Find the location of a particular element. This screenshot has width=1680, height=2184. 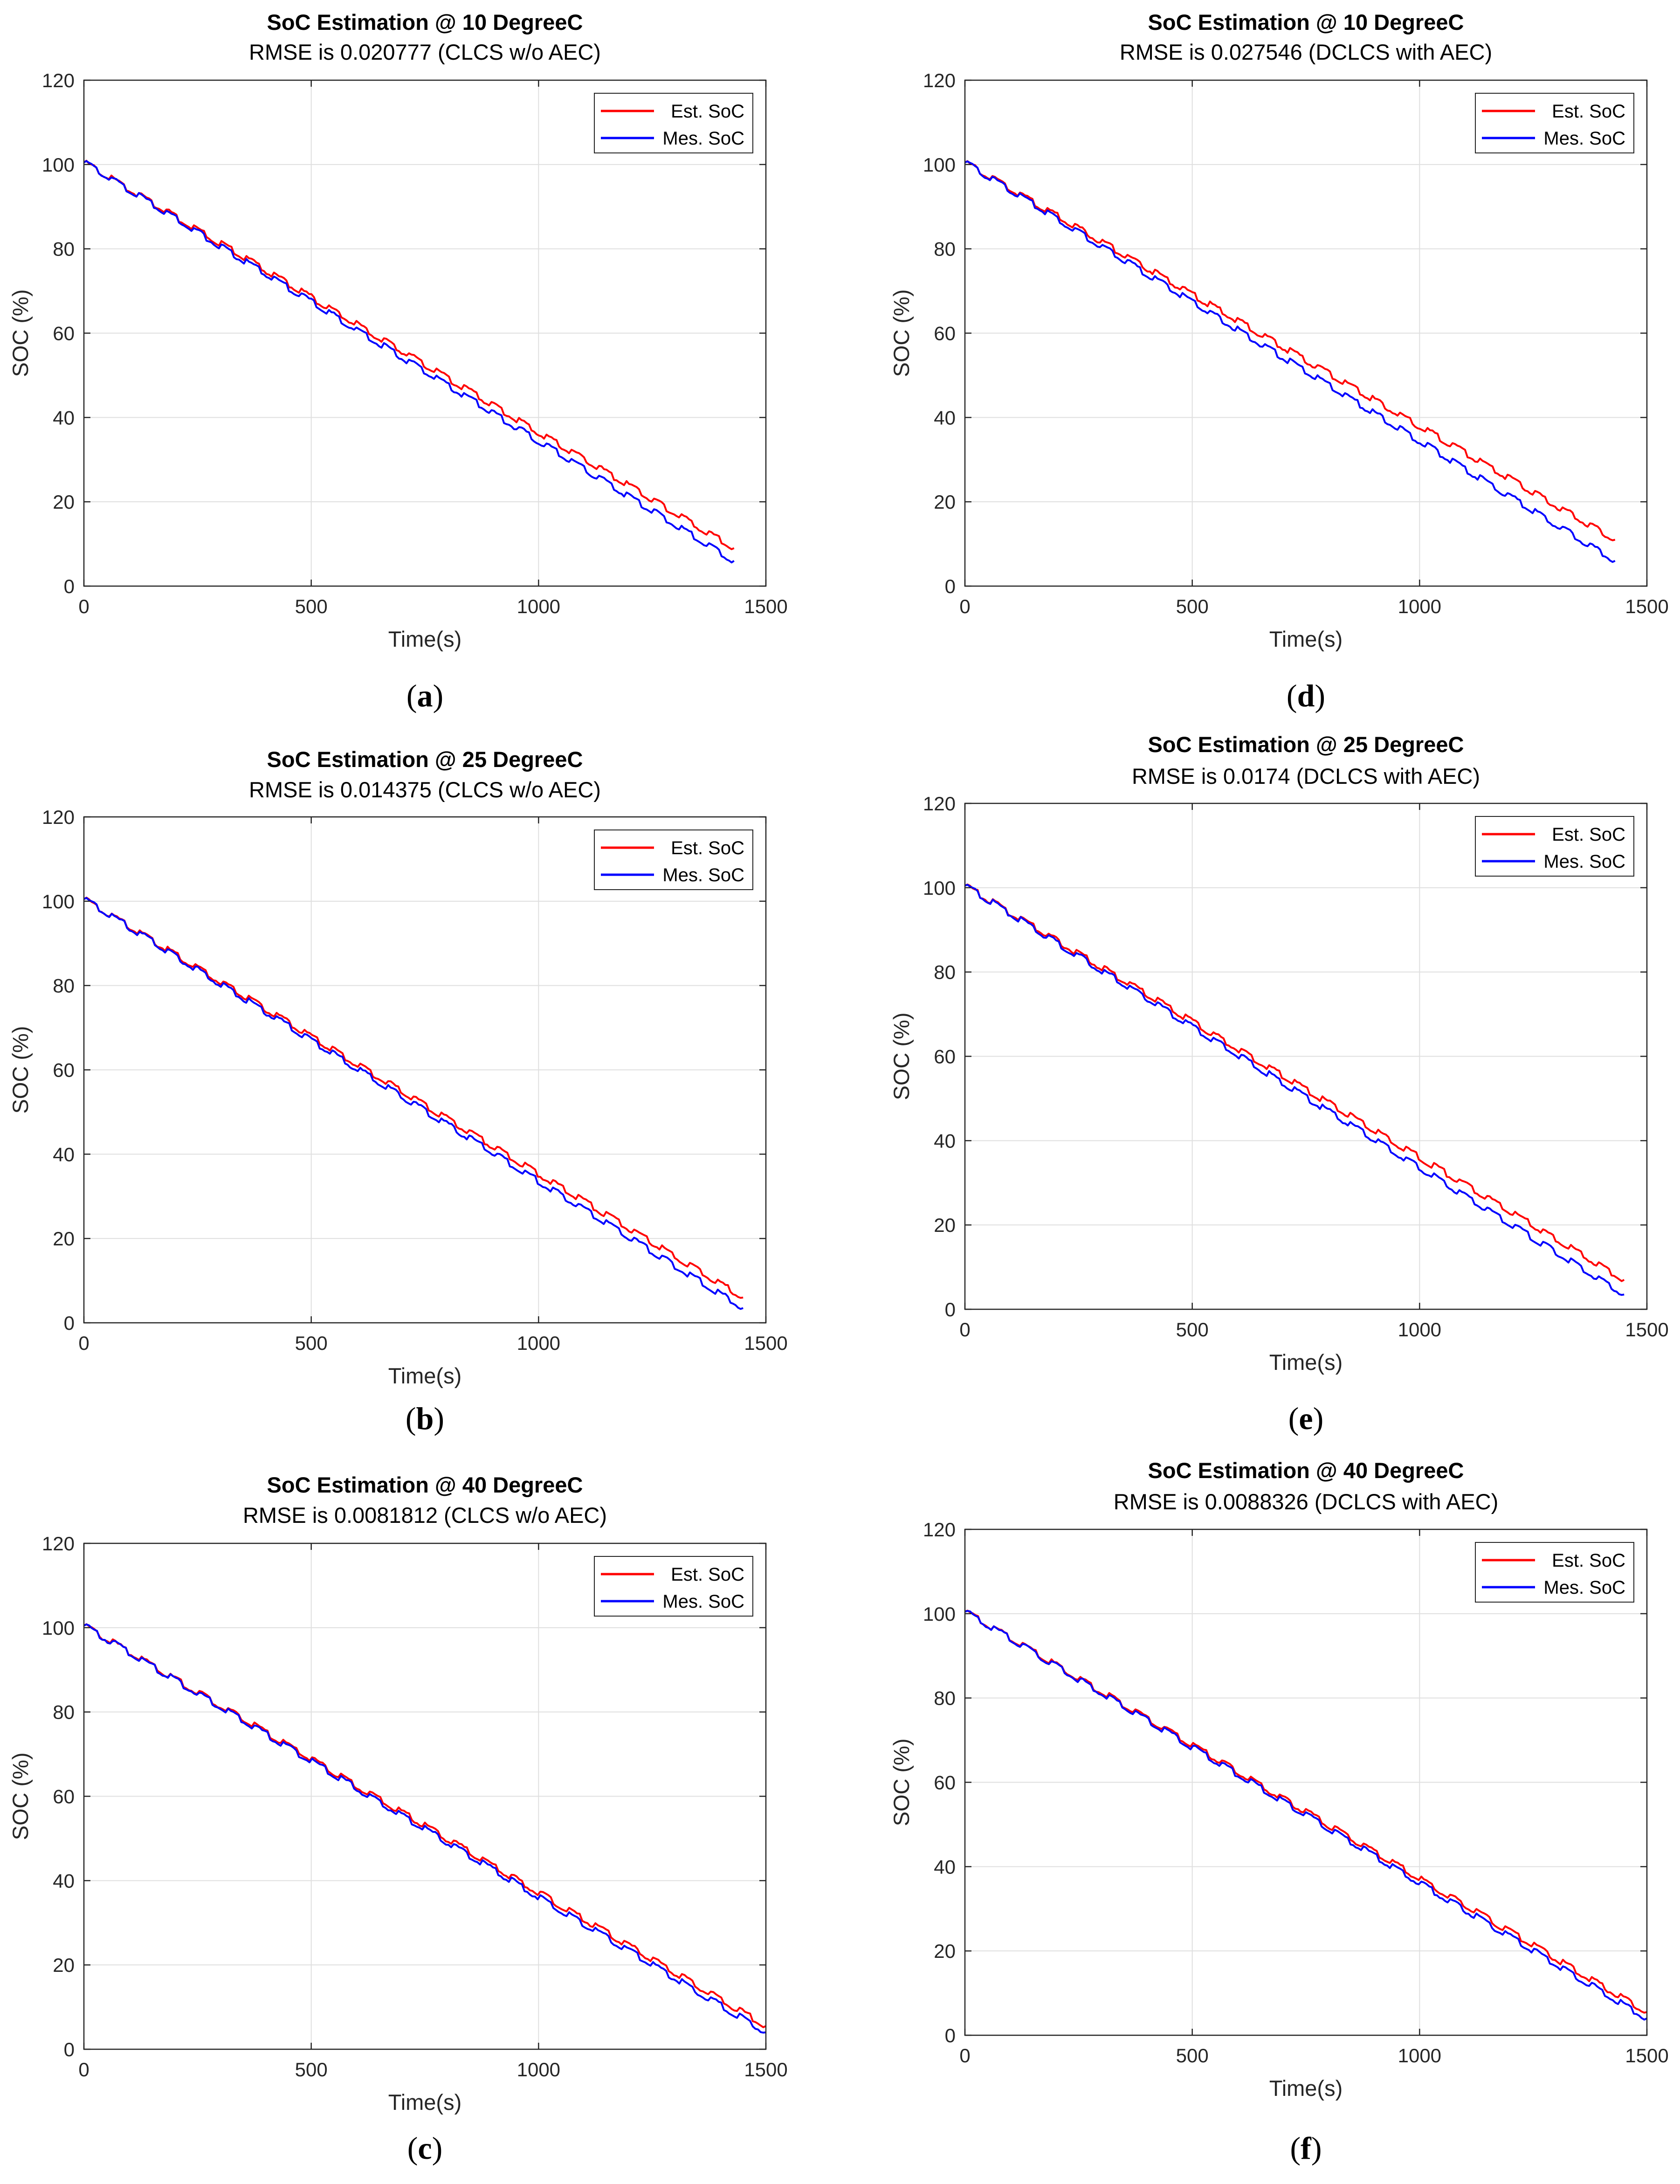

caption-letter: f is located at coordinates (1306, 2148).